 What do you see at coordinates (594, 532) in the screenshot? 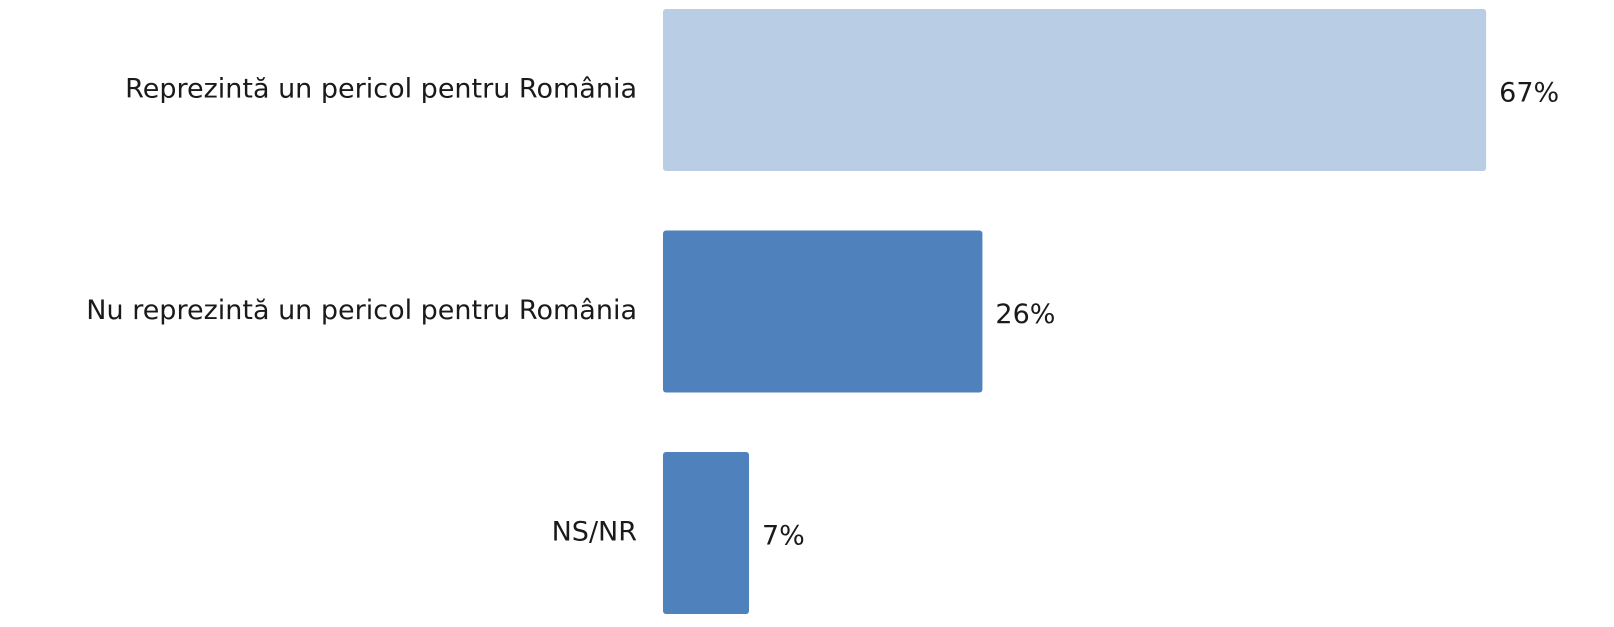
I see `category-label: NS/NR` at bounding box center [594, 532].